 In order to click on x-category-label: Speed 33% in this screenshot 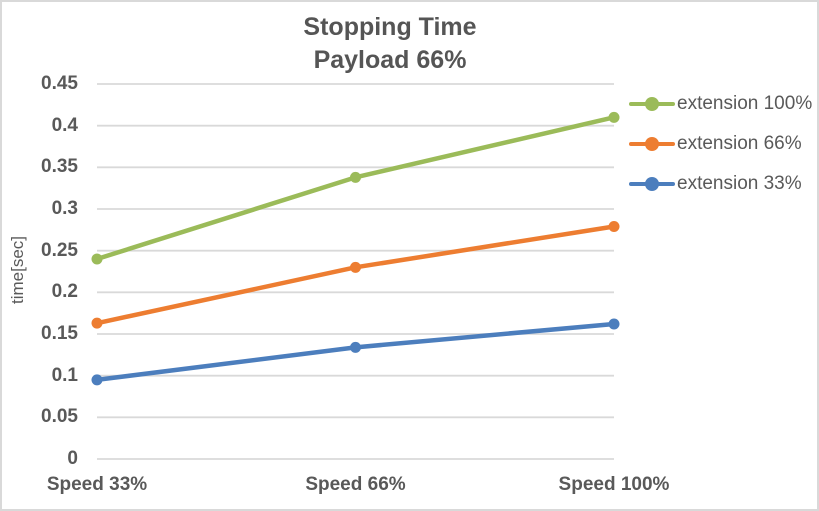, I will do `click(97, 484)`.